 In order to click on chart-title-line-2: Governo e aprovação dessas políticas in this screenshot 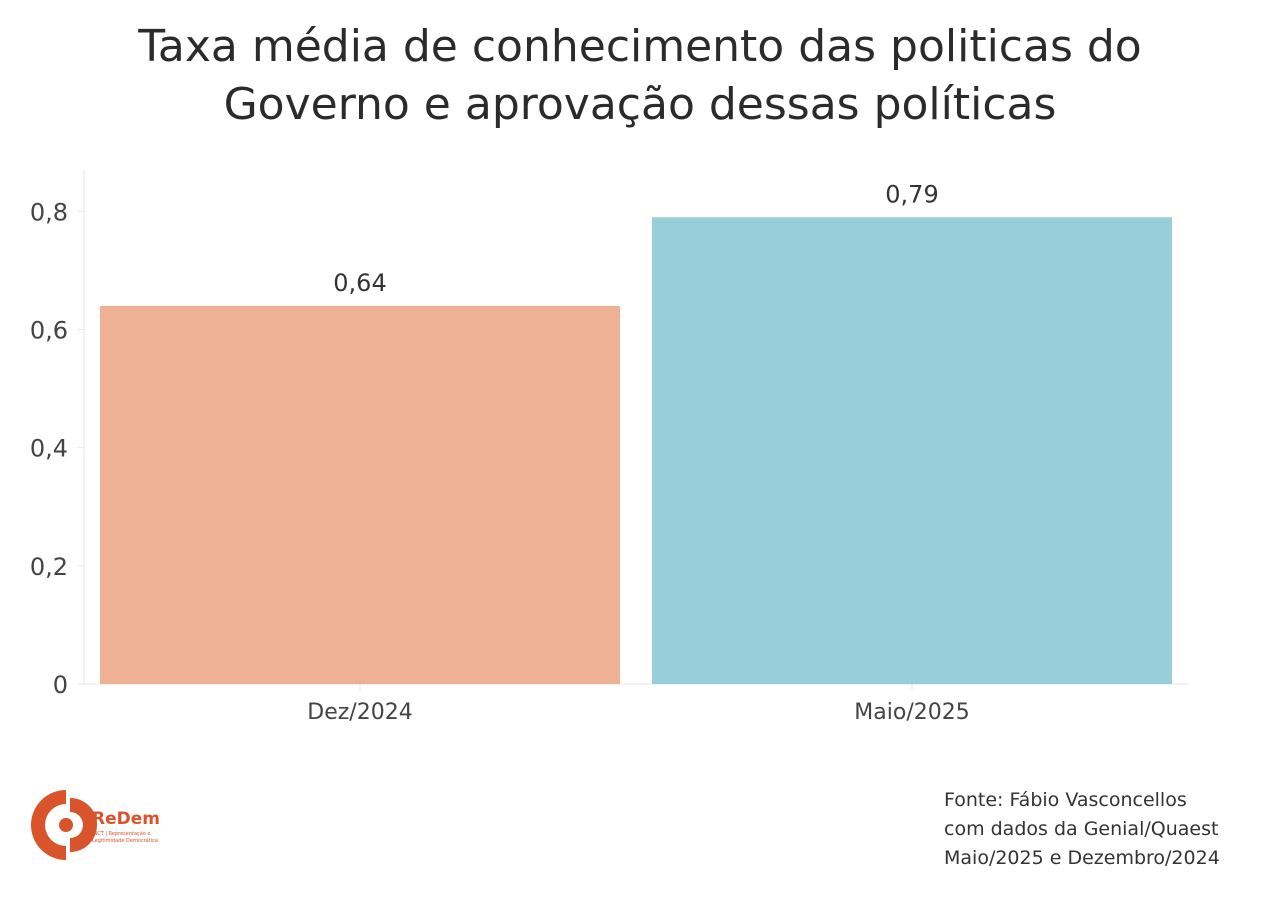, I will do `click(640, 104)`.